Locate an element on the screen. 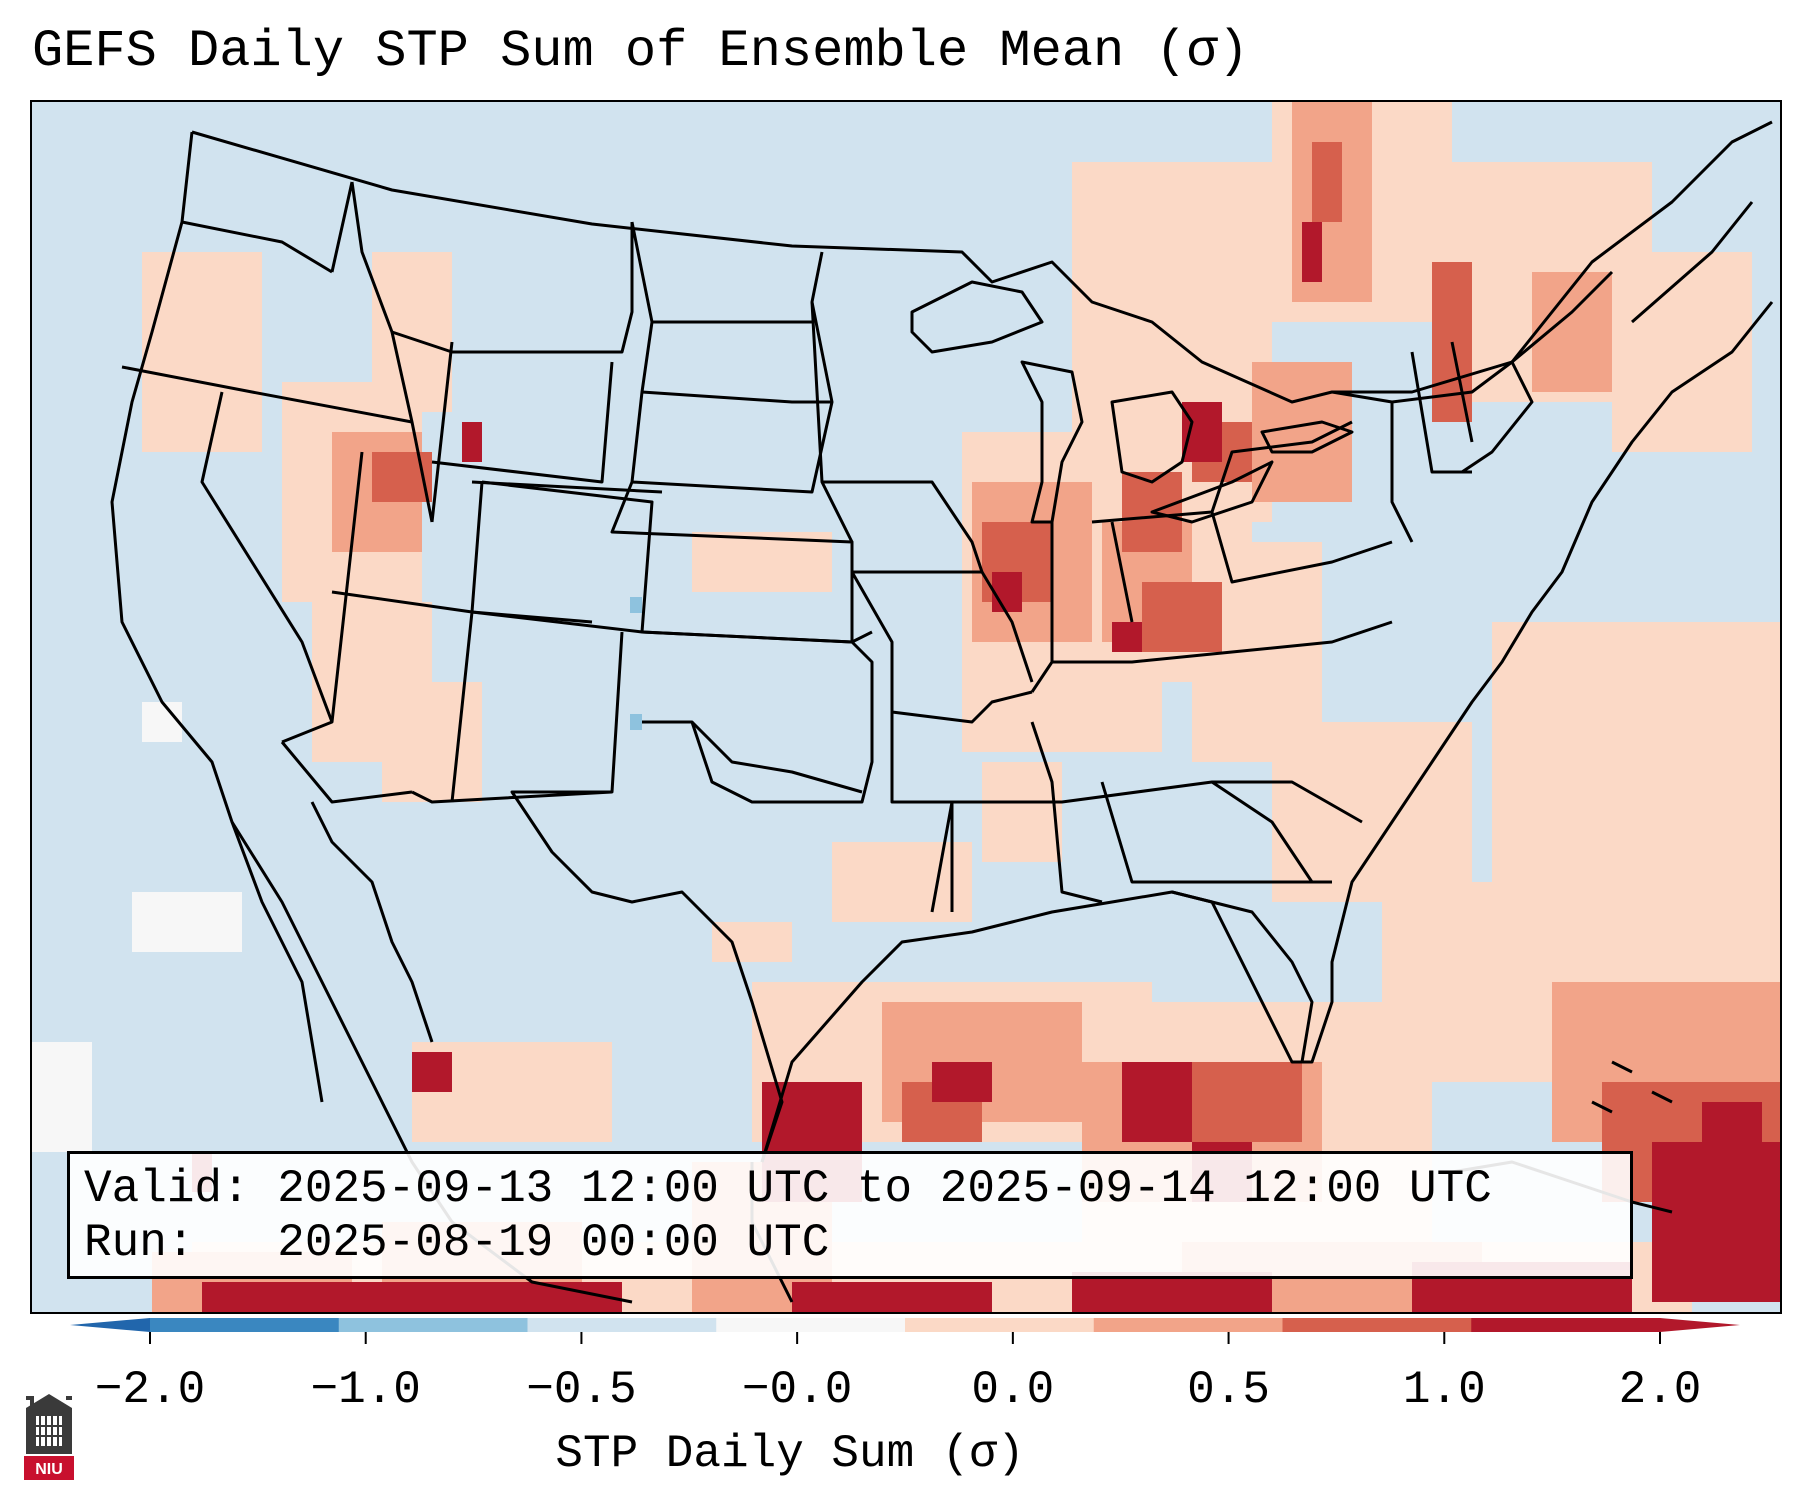  colorbar-tick-label: 0.5 is located at coordinates (1228, 1390).